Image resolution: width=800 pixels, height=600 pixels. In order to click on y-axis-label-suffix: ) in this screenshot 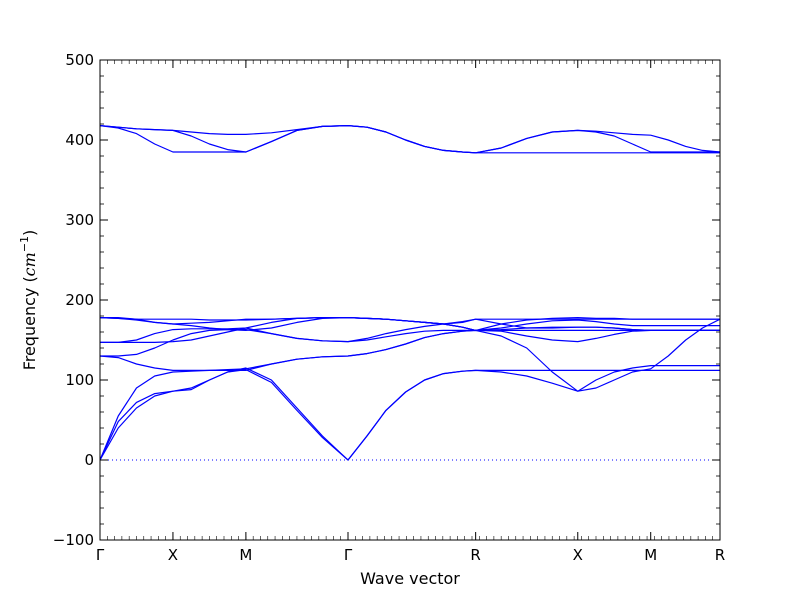, I will do `click(29, 233)`.